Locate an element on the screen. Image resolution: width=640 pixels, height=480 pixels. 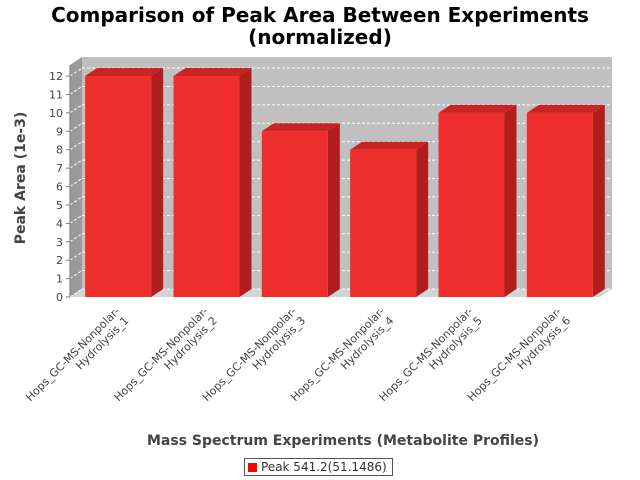
y-tick-label: 2 is located at coordinates (59, 260).